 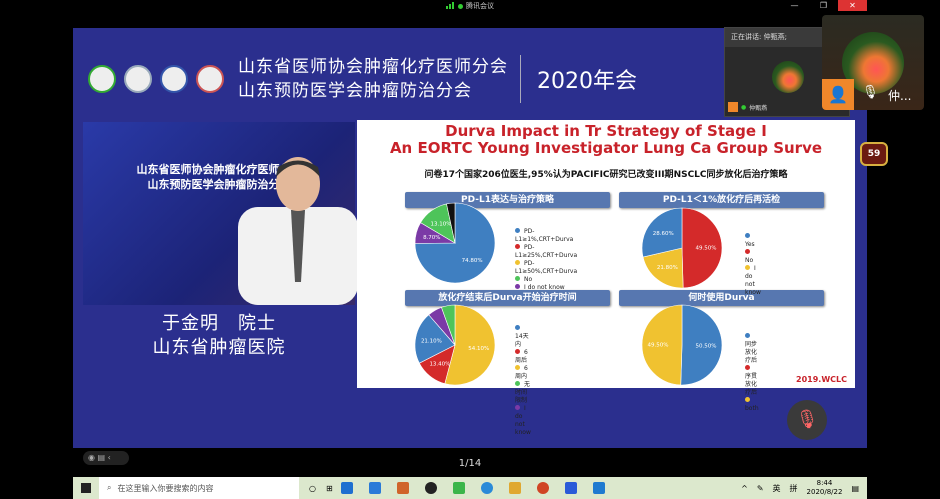 What do you see at coordinates (523, 337) in the screenshot?
I see `legend-item: 14天内` at bounding box center [523, 337].